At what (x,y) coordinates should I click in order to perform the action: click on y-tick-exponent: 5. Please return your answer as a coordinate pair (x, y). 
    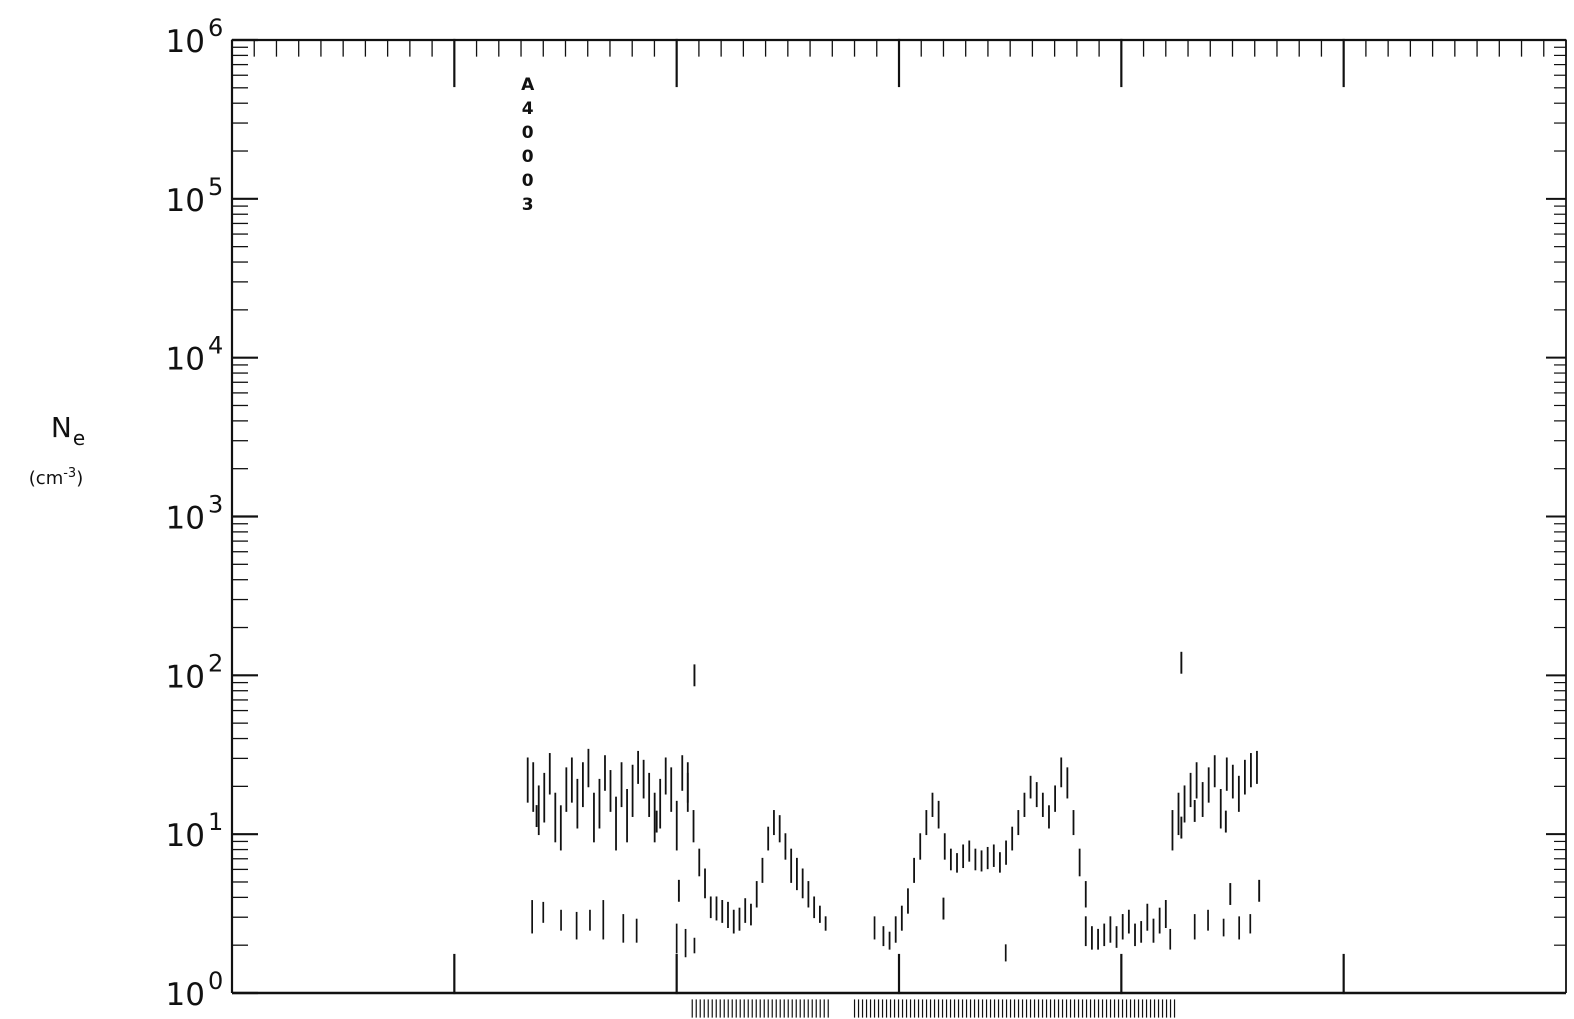
    Looking at the image, I should click on (215, 187).